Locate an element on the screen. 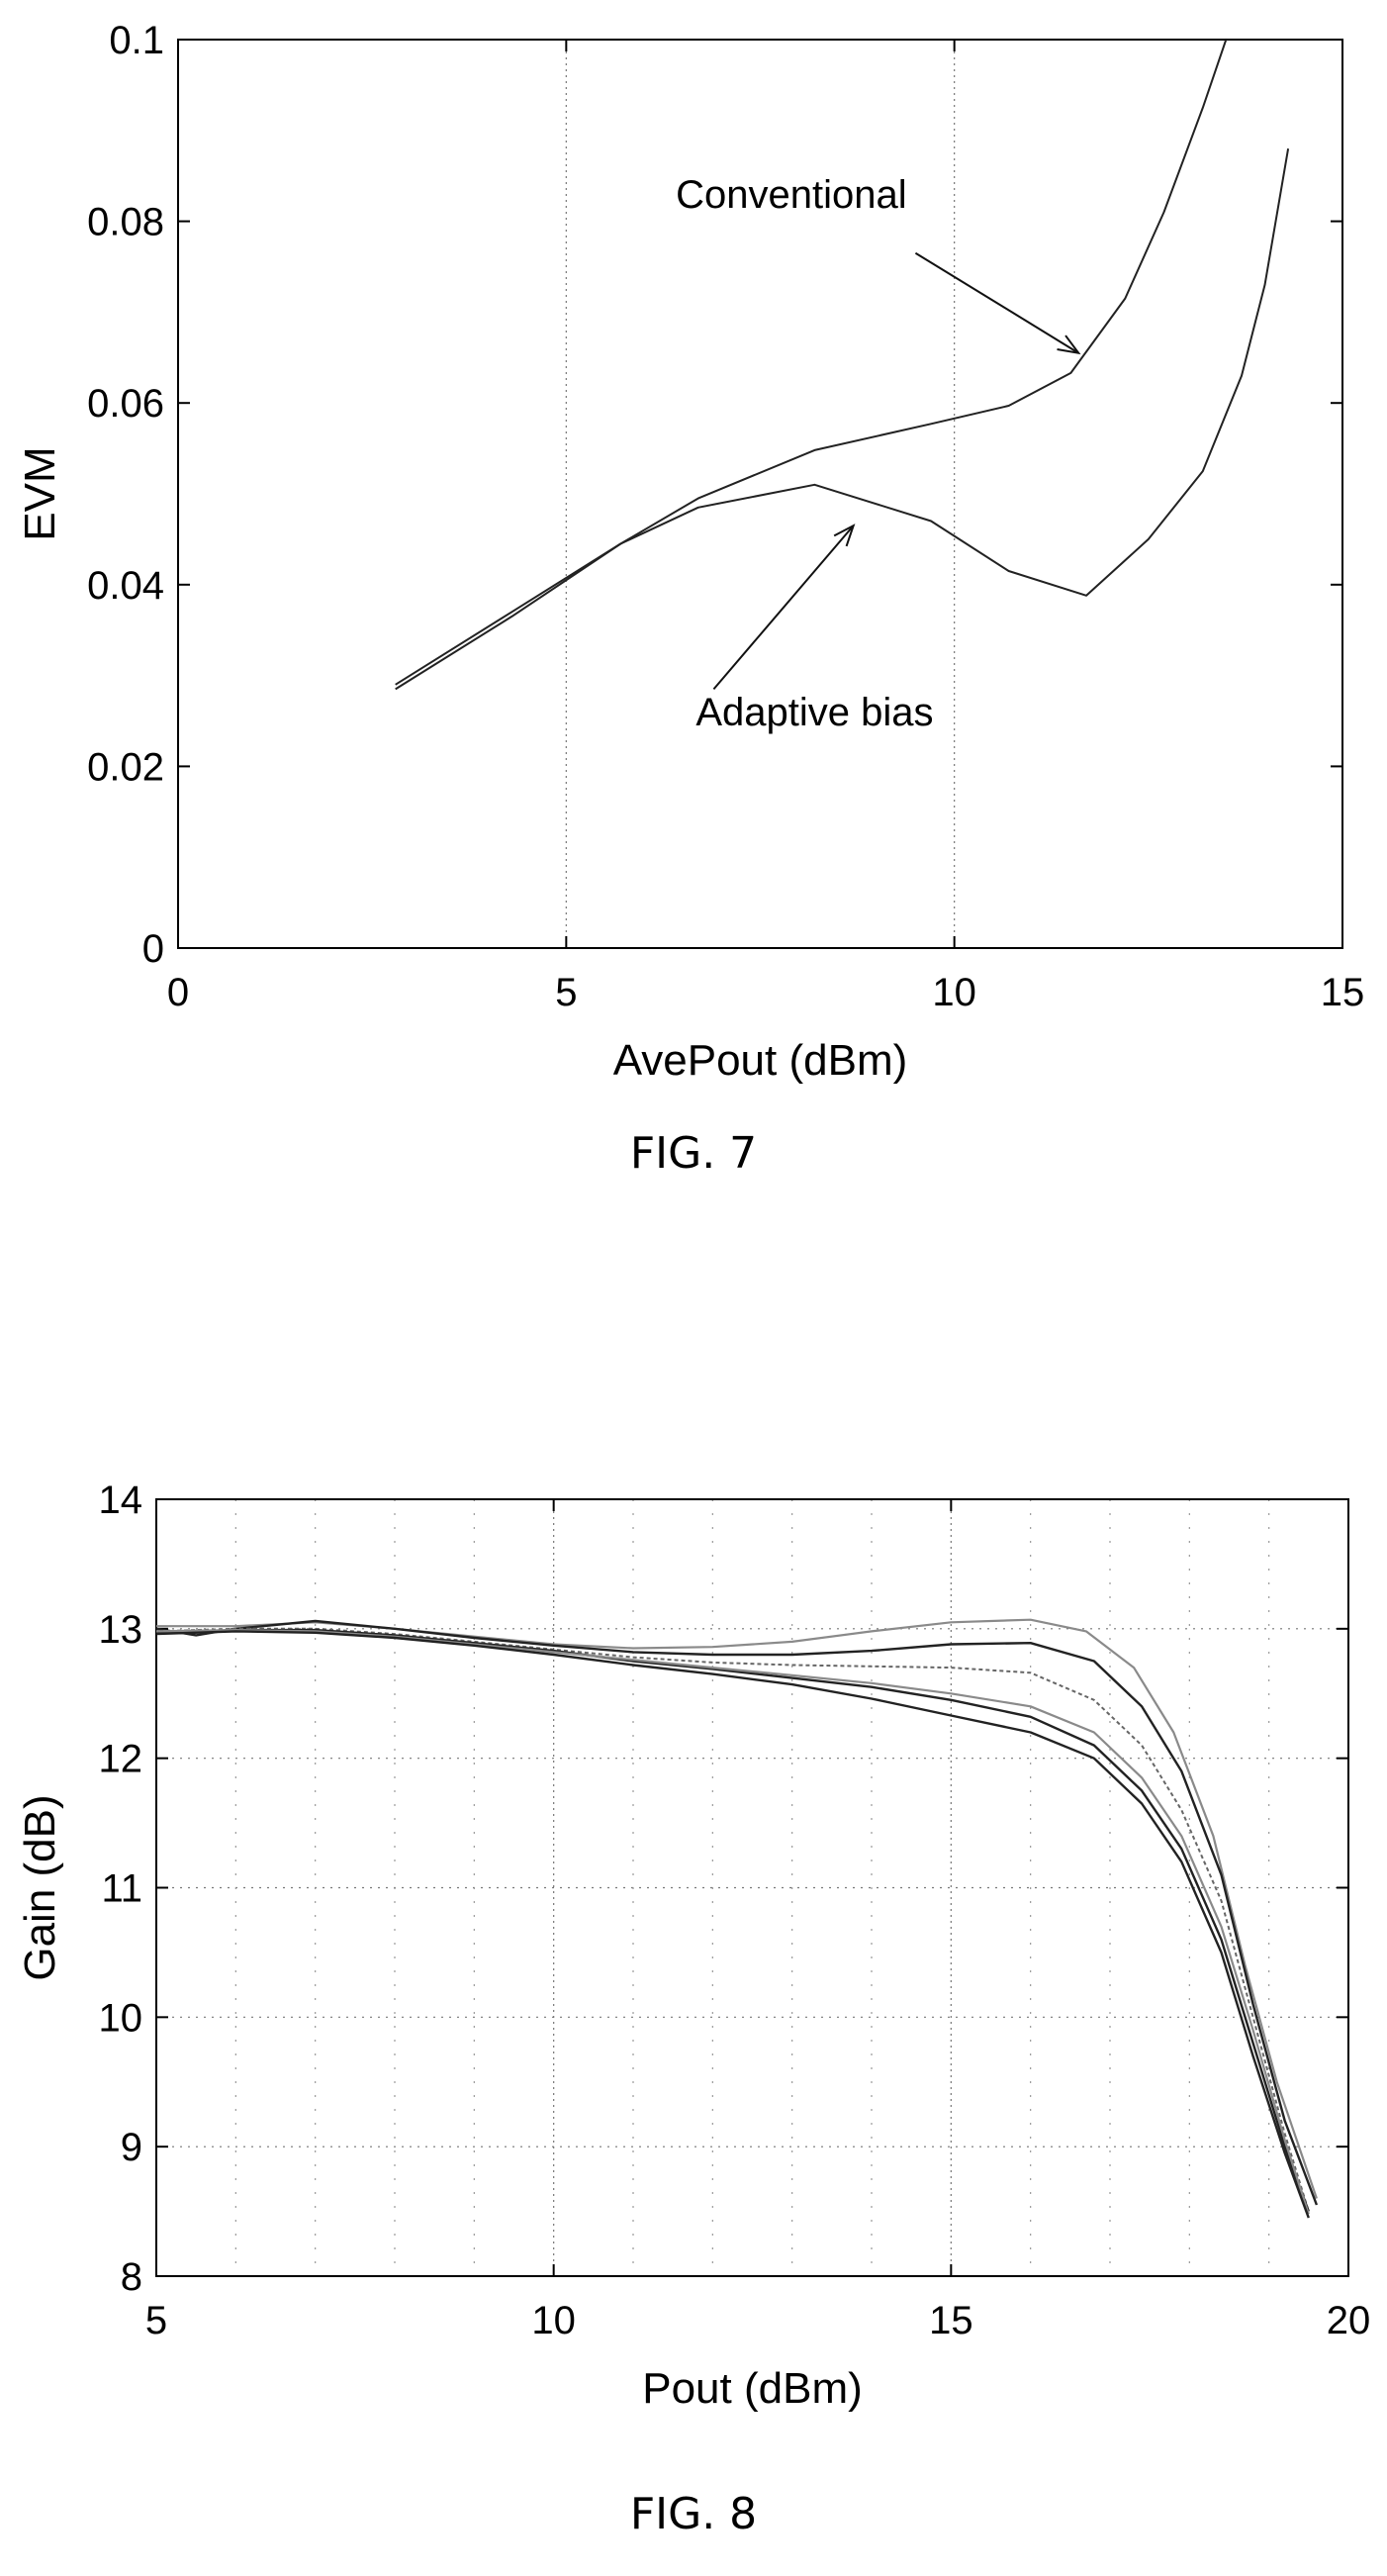 The width and height of the screenshot is (1387, 2576). y-tick-label: 0 is located at coordinates (153, 949).